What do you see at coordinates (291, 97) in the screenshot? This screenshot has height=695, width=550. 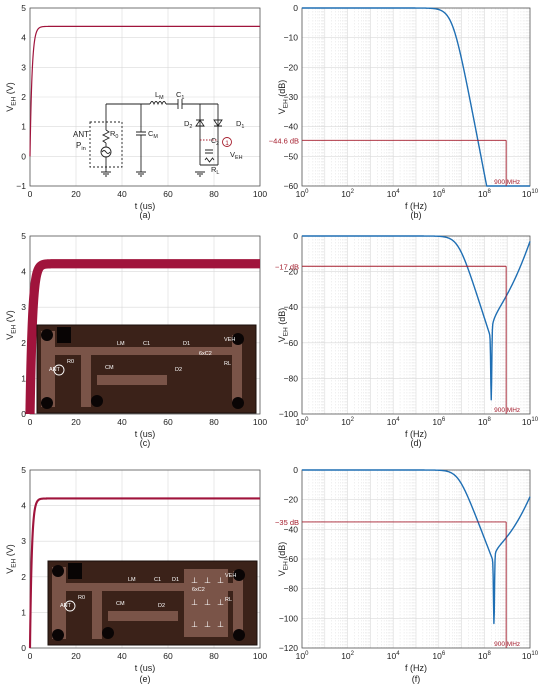 I see `y-tick-label: −30` at bounding box center [291, 97].